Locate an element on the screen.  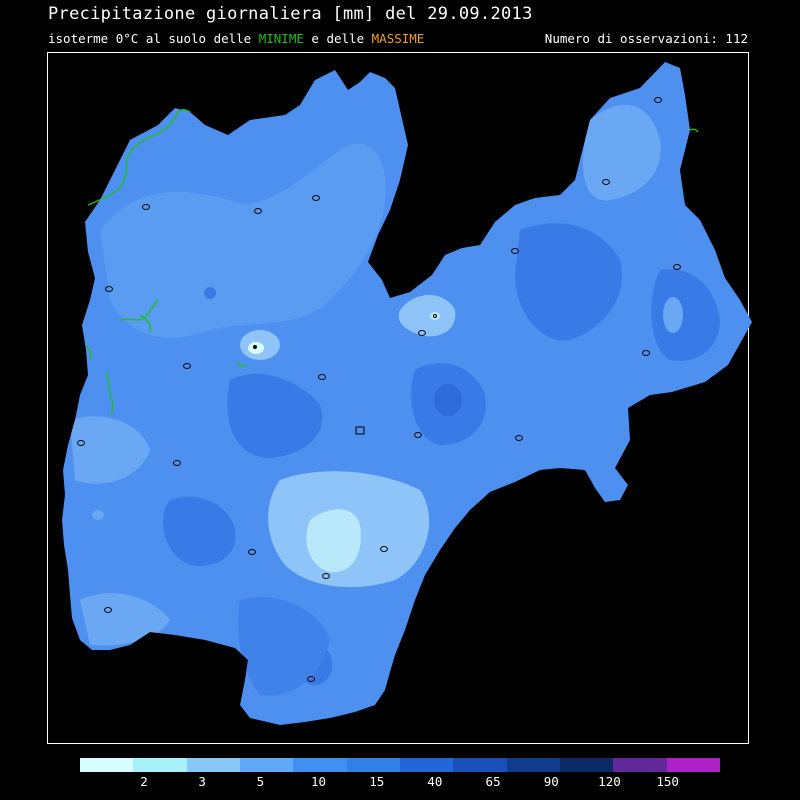
color-legend-labels: 2 3 5 10 15 40 65 90 120 150 is located at coordinates (400, 782).